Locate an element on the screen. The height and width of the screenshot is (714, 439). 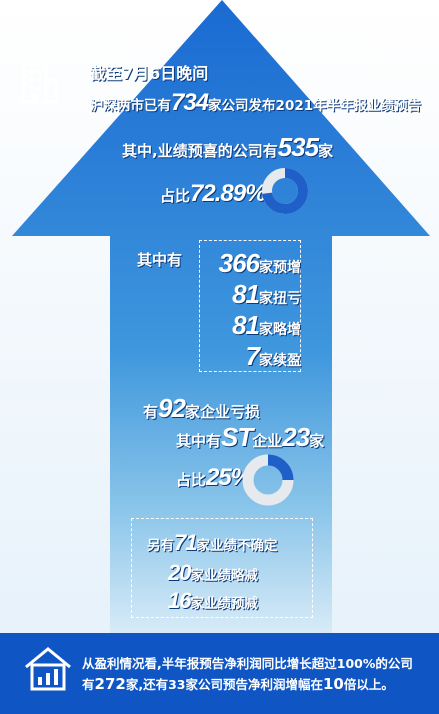
uncertain-box is located at coordinates (222, 568).